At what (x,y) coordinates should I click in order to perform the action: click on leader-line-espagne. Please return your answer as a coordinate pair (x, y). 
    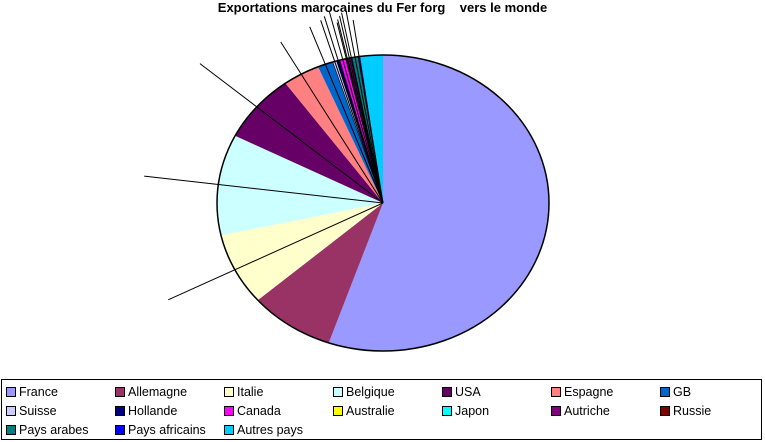
    Looking at the image, I should click on (332, 122).